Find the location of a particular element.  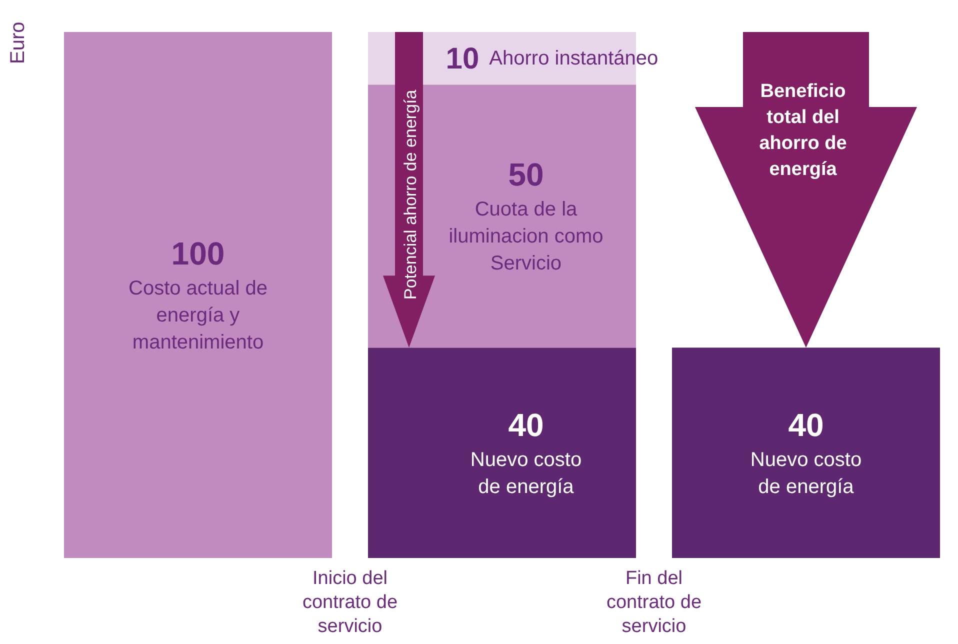

annotation: Potencial ahorro de energía is located at coordinates (410, 194).